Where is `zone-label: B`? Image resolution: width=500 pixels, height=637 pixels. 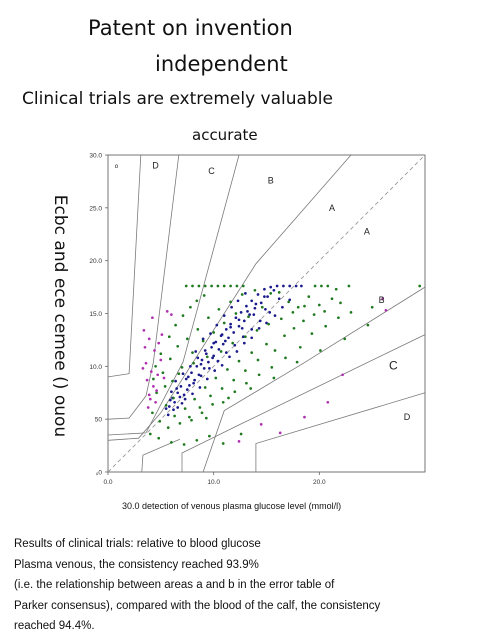
zone-label: B is located at coordinates (271, 181).